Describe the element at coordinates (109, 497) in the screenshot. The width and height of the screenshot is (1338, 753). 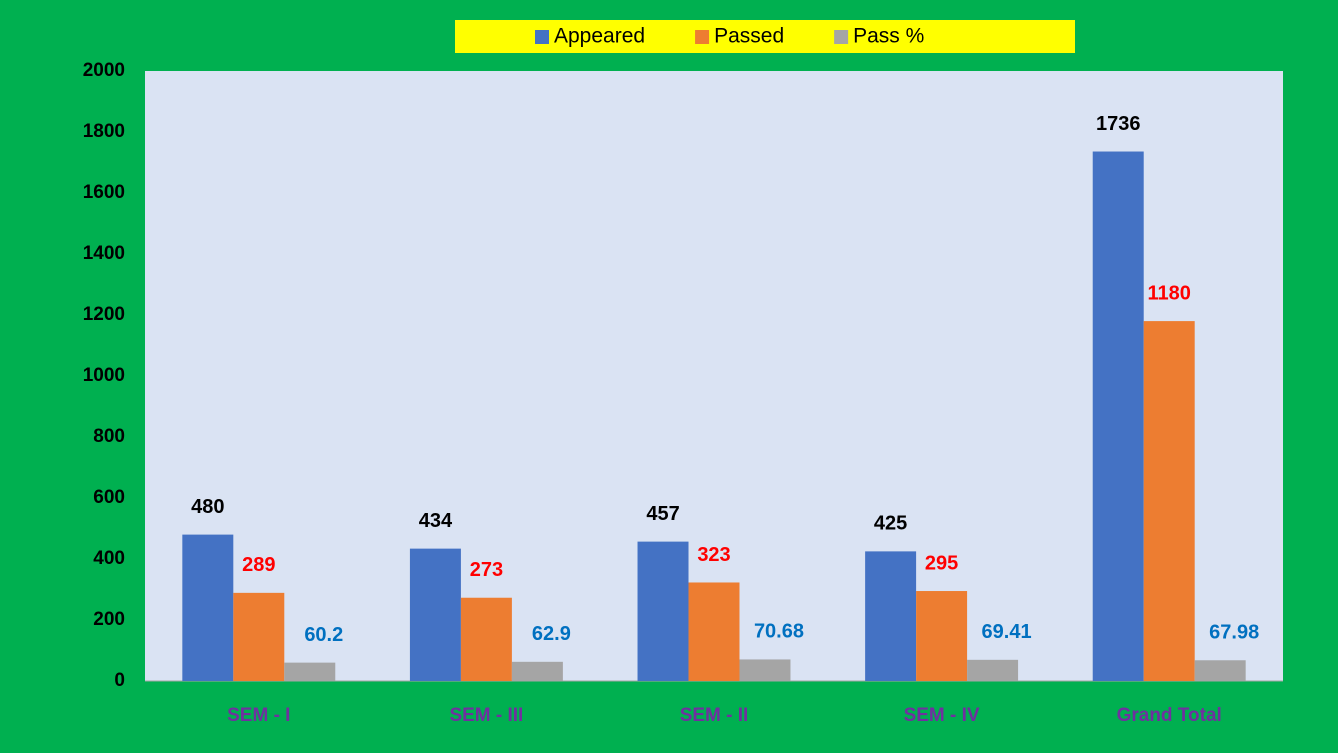
I see `y-tick-label: 600` at that location.